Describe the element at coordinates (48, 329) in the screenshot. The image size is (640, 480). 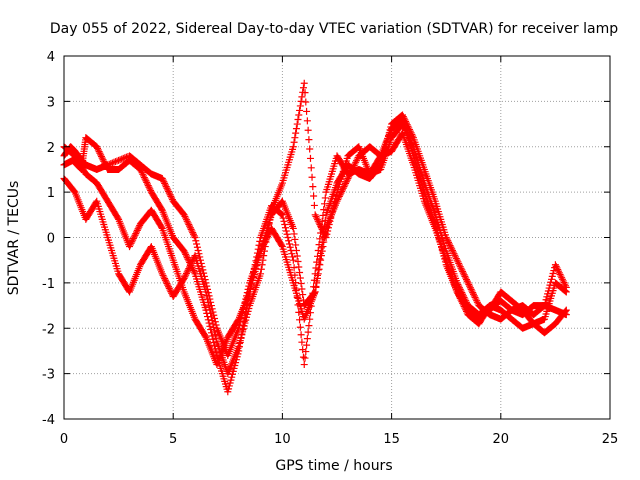
I see `y-tick-label: -2` at that location.